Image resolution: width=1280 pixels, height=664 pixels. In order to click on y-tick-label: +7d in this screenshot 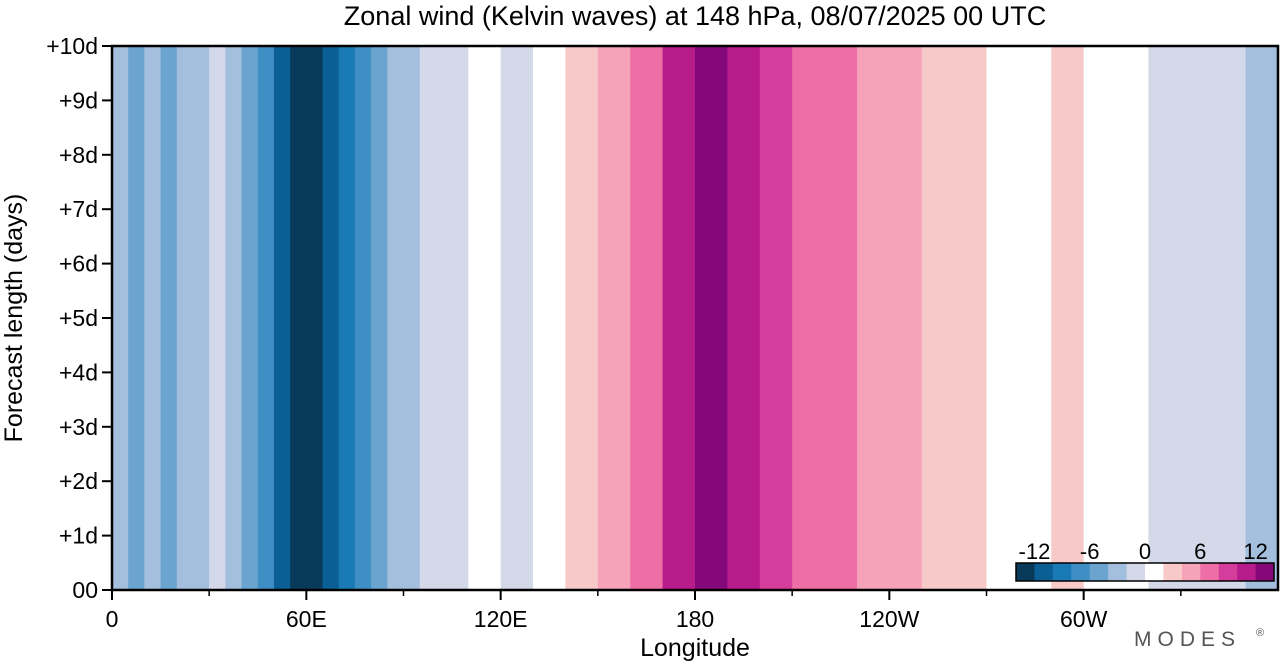, I will do `click(78, 209)`.